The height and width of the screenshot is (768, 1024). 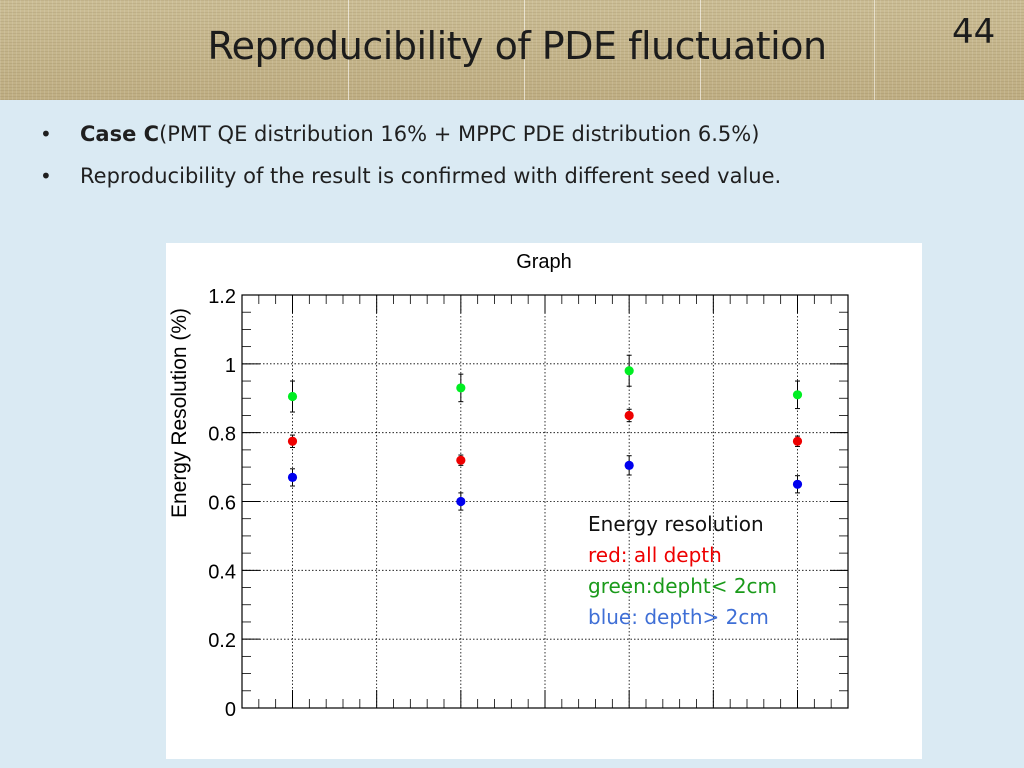 What do you see at coordinates (222, 641) in the screenshot?
I see `y-tick-label: 0.2` at bounding box center [222, 641].